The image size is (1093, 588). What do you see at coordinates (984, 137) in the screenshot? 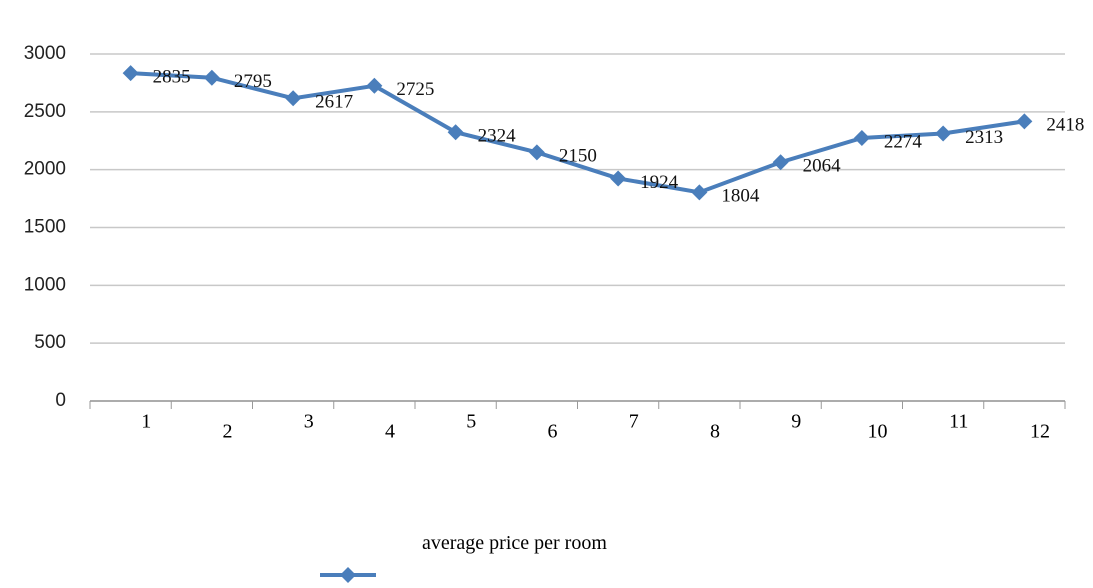
I see `data-label: 2313` at bounding box center [984, 137].